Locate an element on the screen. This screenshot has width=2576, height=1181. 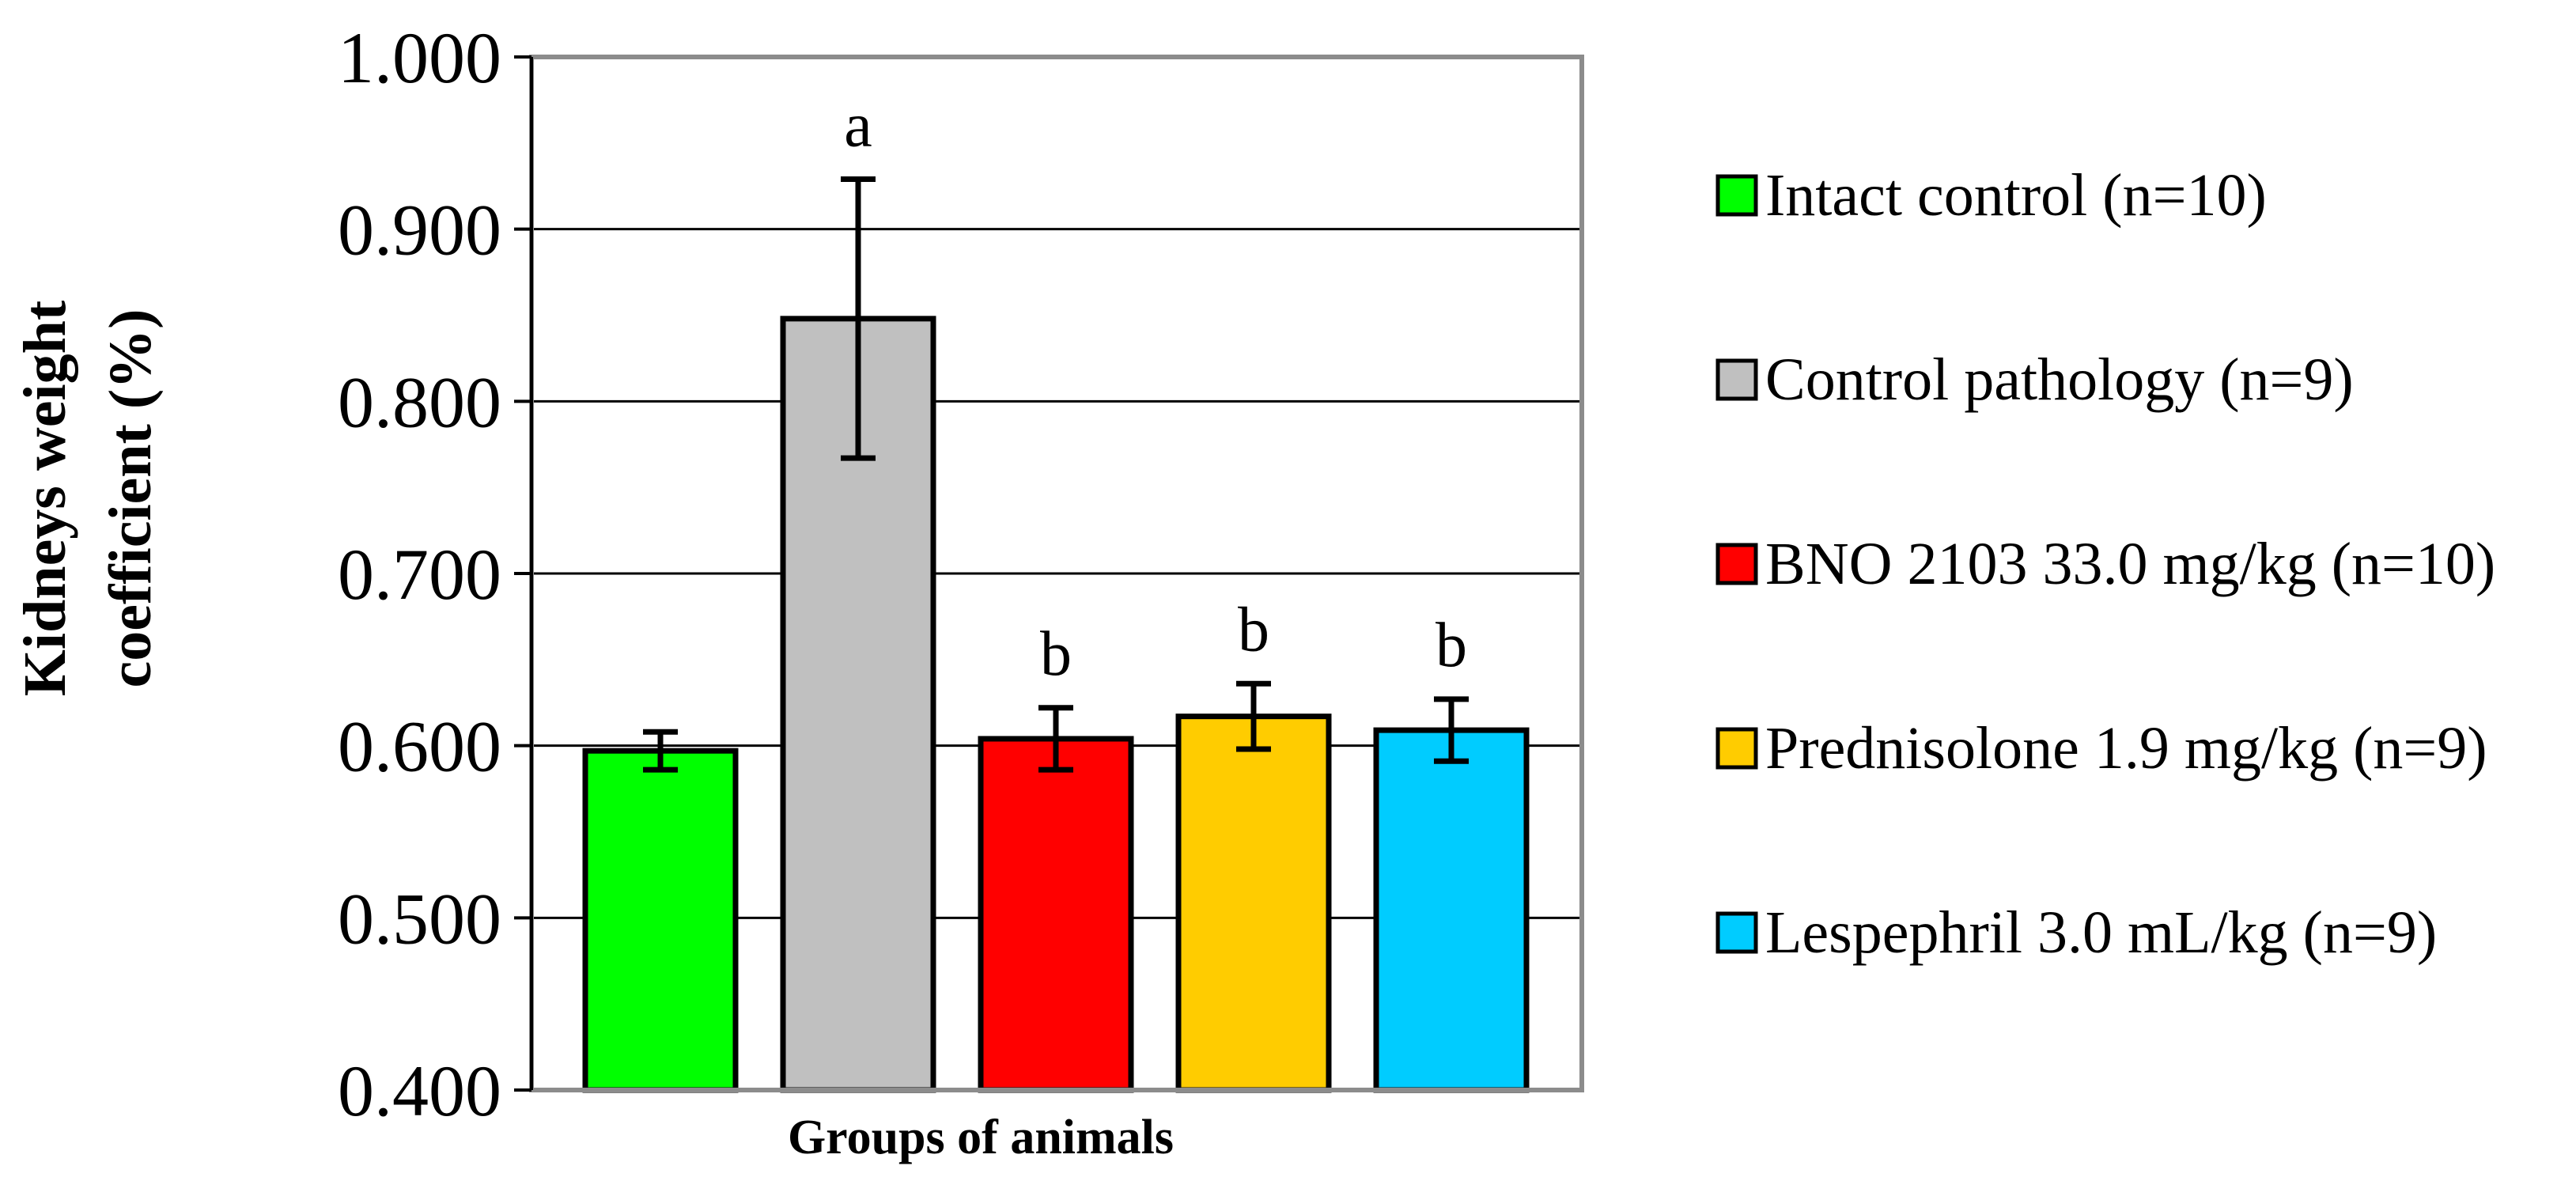
y-tick-label: 0.400 is located at coordinates (419, 1090).